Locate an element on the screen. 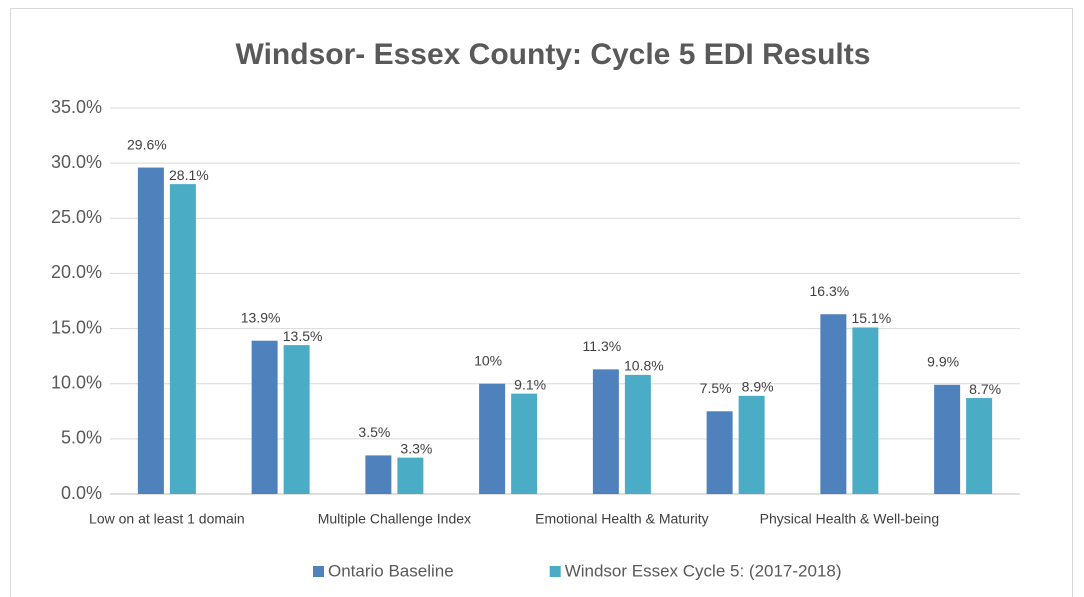 Image resolution: width=1084 pixels, height=597 pixels. y-tick-label: 15.0% is located at coordinates (76, 327).